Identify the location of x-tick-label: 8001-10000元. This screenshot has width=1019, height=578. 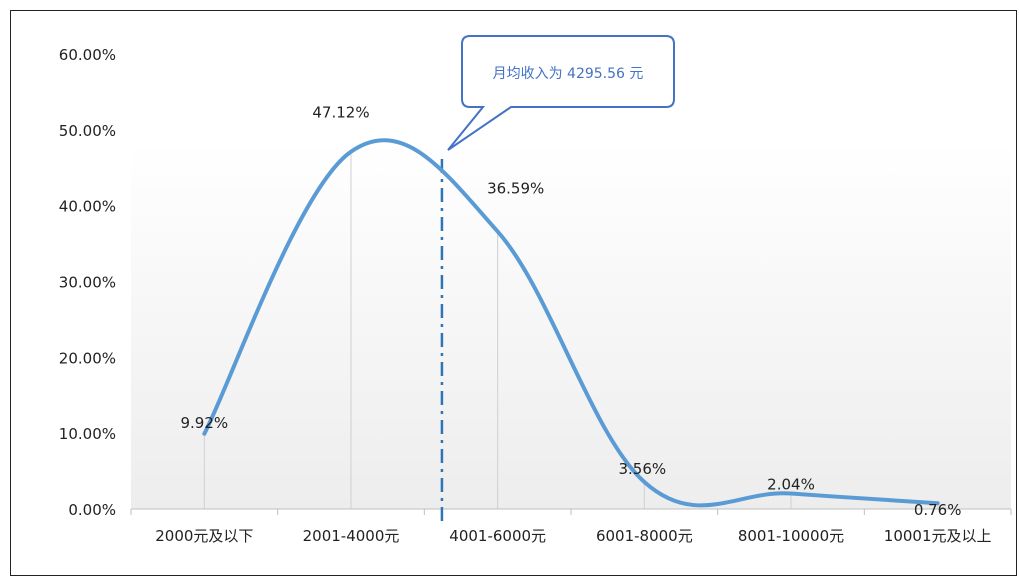
(791, 536).